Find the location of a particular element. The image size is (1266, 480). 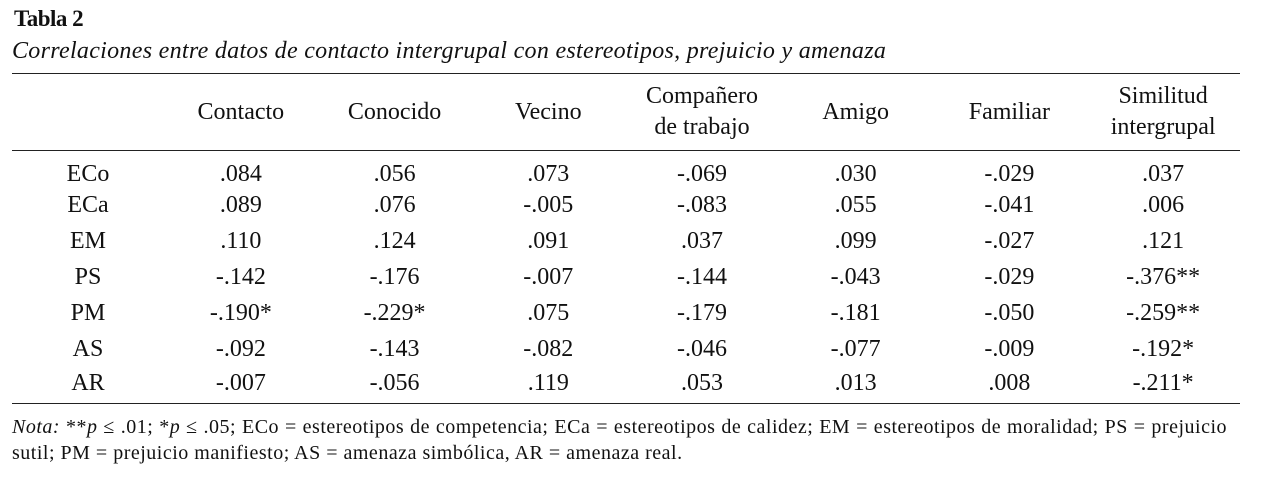

cell: -.144 is located at coordinates (701, 277).